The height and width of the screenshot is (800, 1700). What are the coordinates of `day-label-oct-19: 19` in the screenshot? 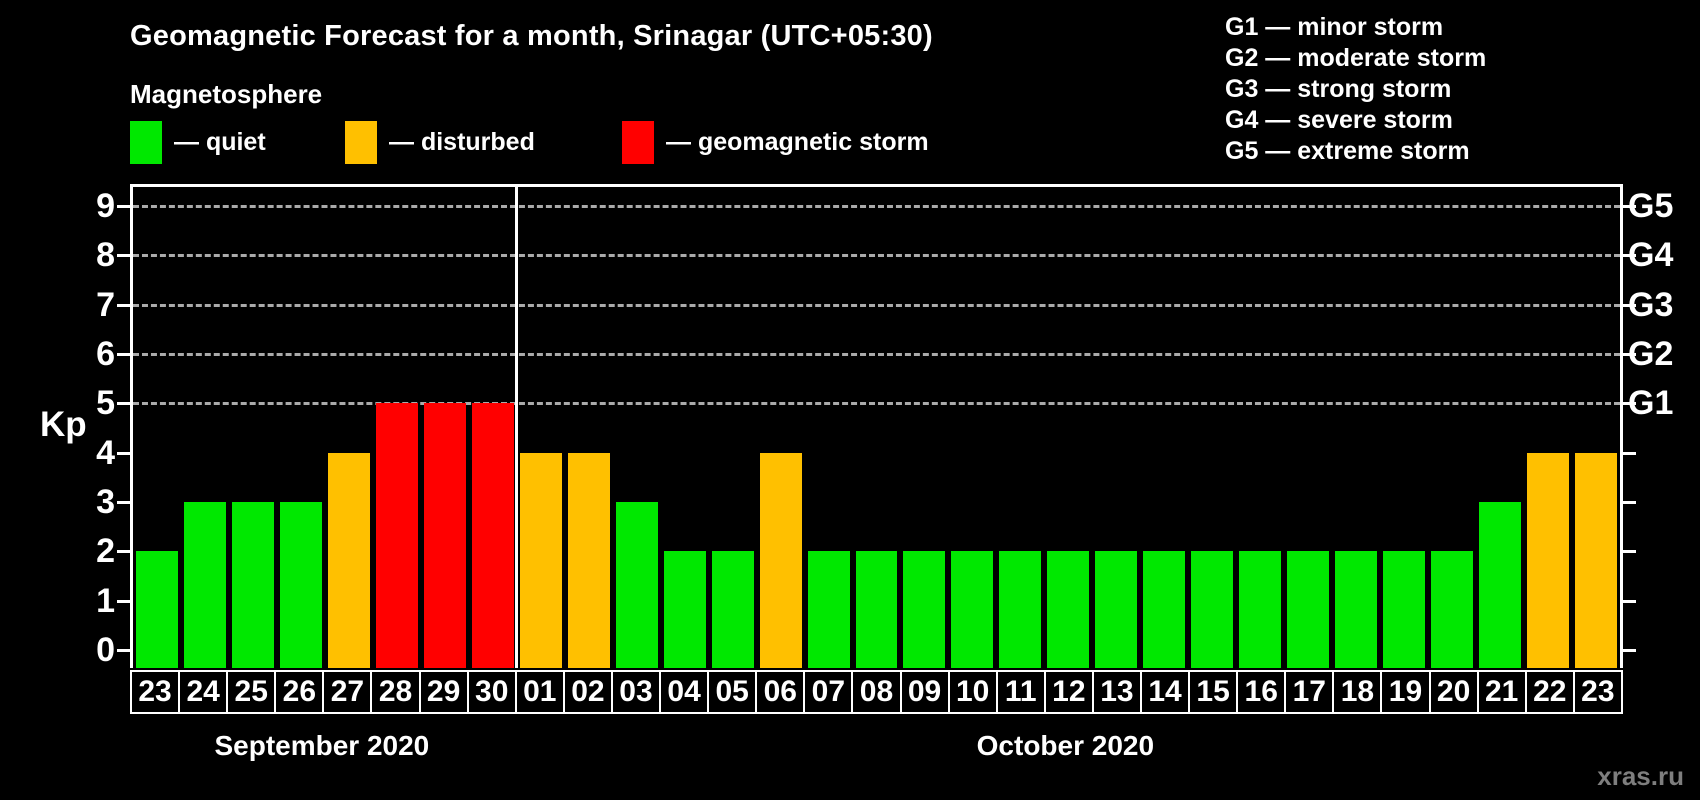 It's located at (1405, 692).